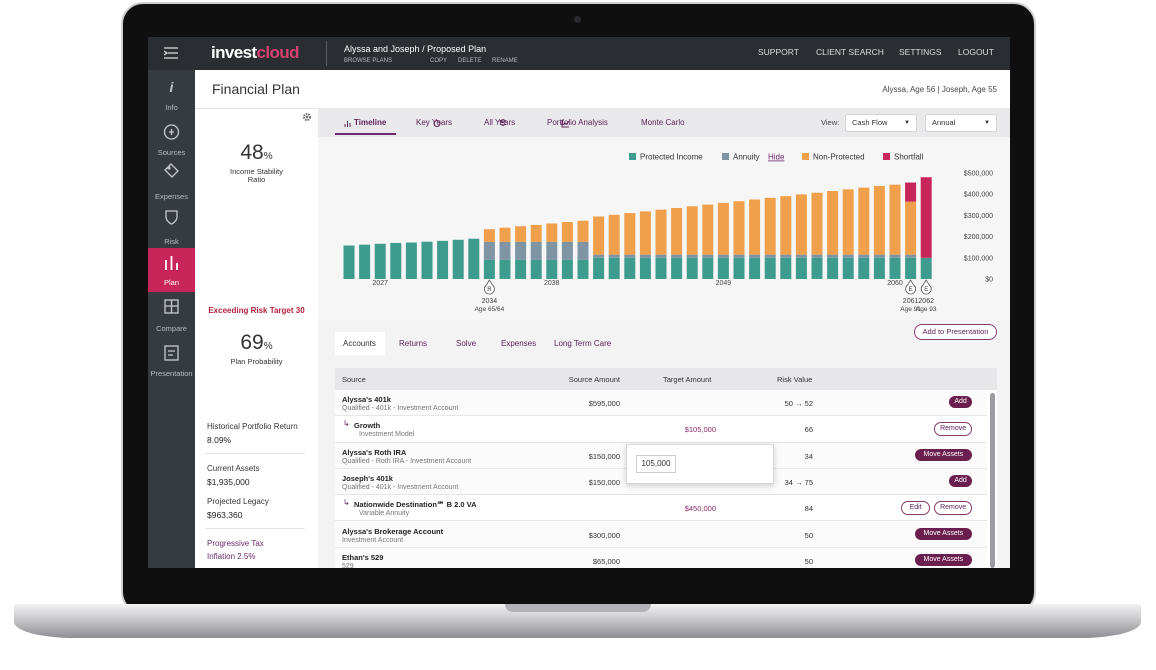  What do you see at coordinates (256, 89) in the screenshot?
I see `page-title: Financial Plan` at bounding box center [256, 89].